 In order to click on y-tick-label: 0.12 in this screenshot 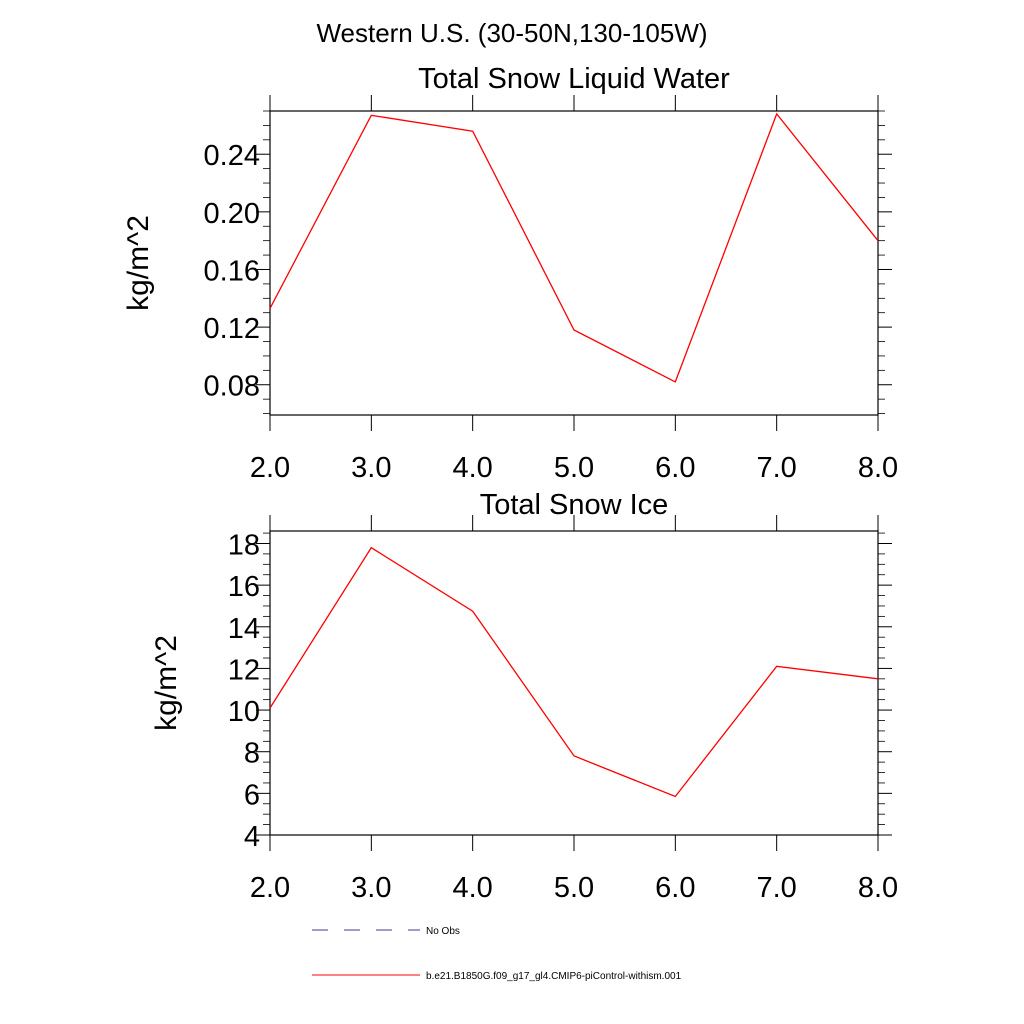, I will do `click(232, 329)`.